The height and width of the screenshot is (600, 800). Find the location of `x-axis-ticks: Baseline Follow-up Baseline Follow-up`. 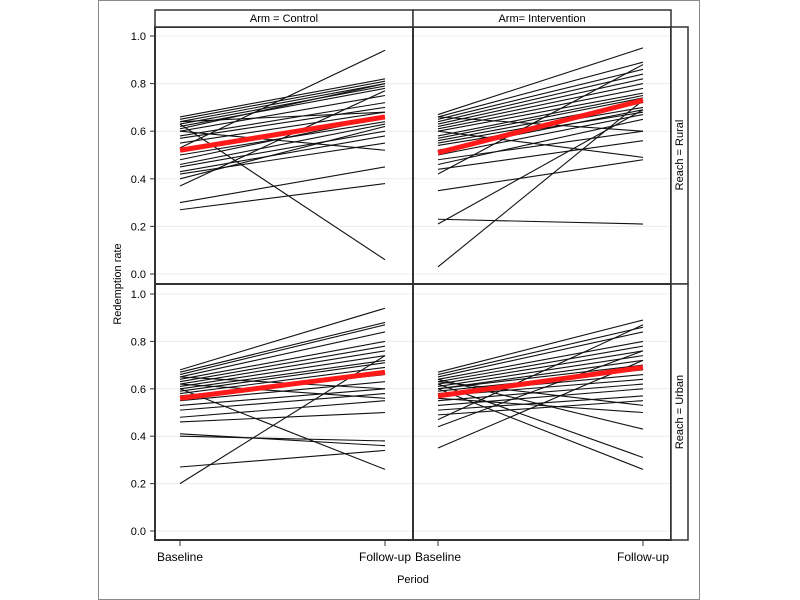

x-axis-ticks: Baseline Follow-up Baseline Follow-up is located at coordinates (413, 552).